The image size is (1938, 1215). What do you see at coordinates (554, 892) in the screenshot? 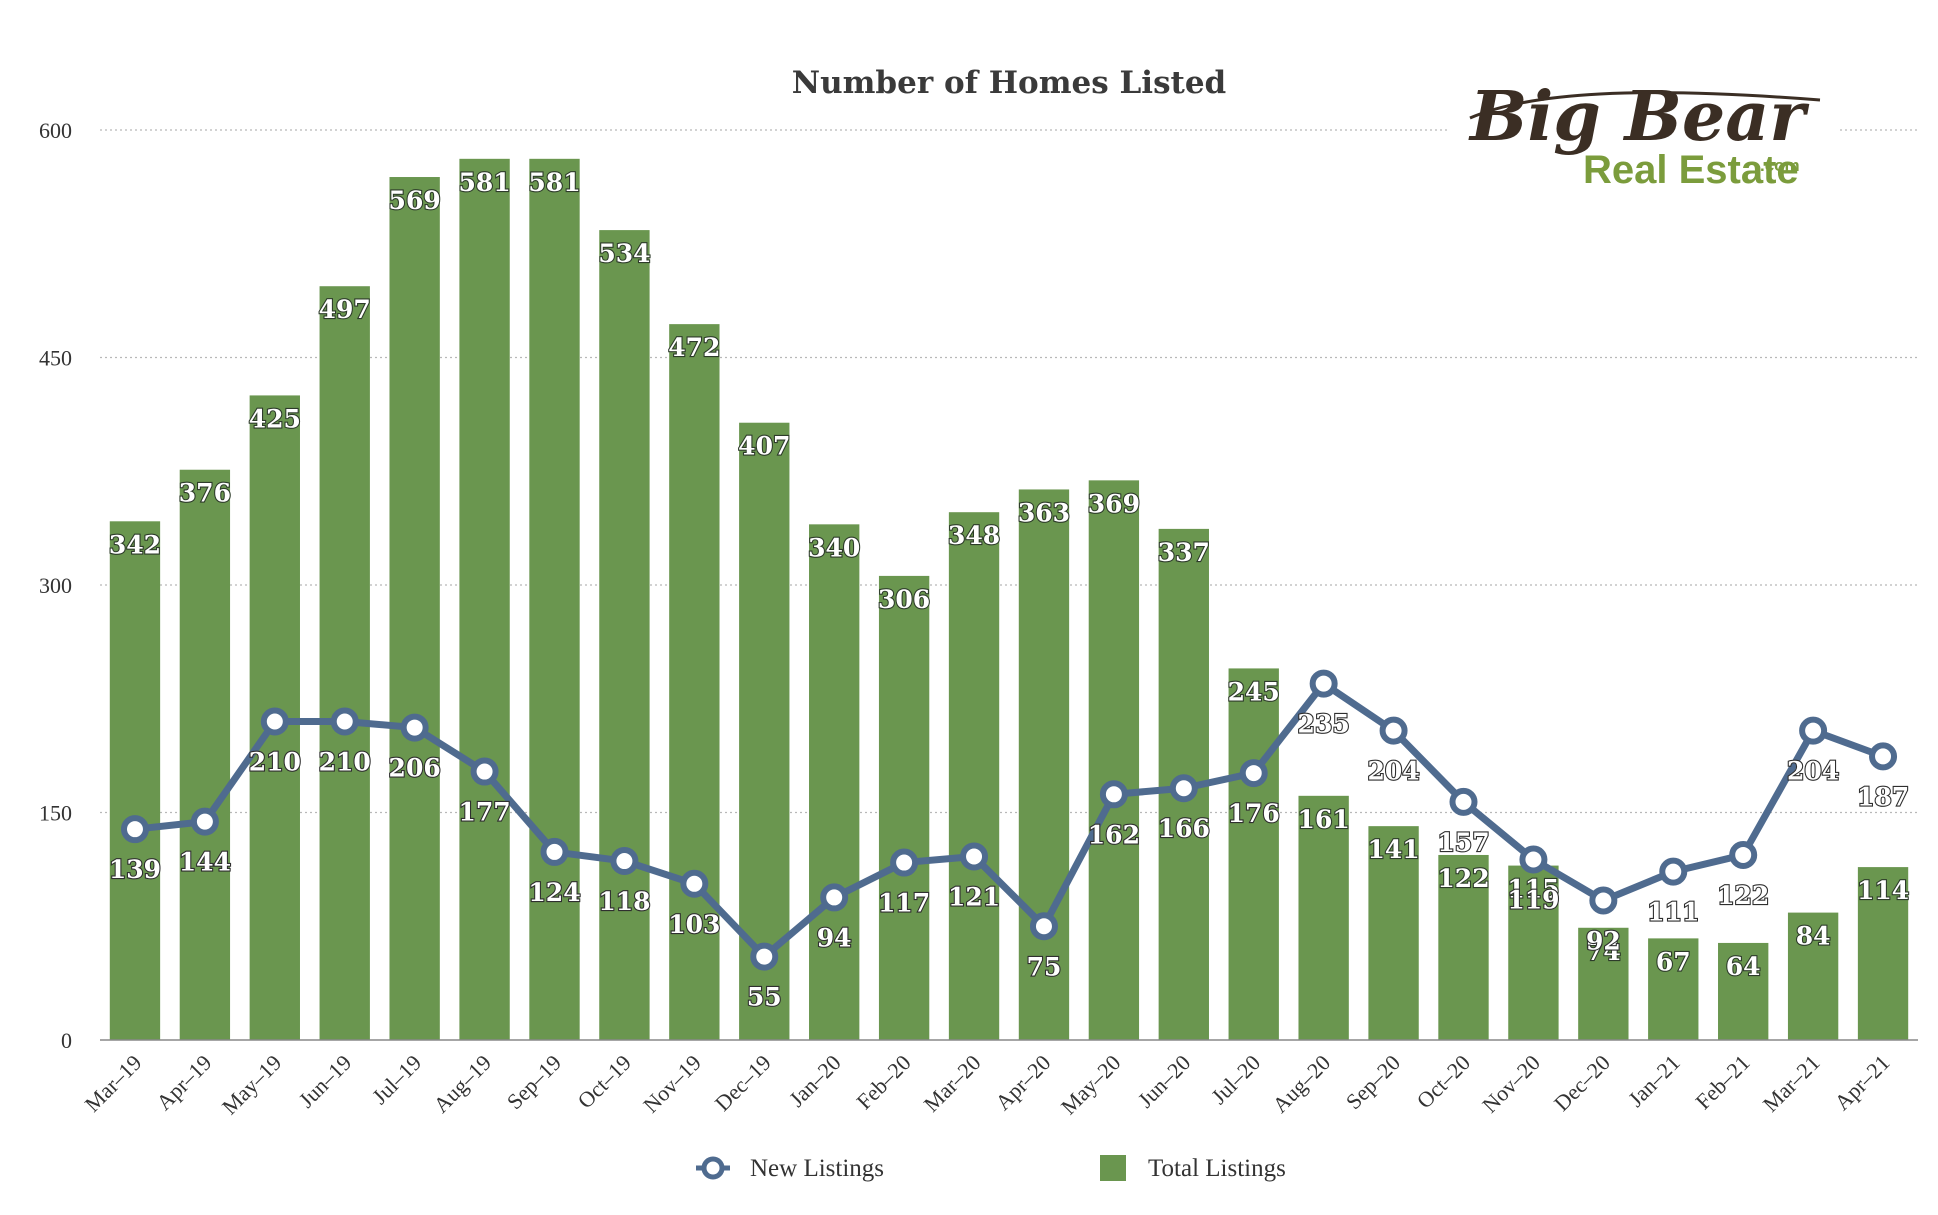
I see `line-data-label: 124` at bounding box center [554, 892].